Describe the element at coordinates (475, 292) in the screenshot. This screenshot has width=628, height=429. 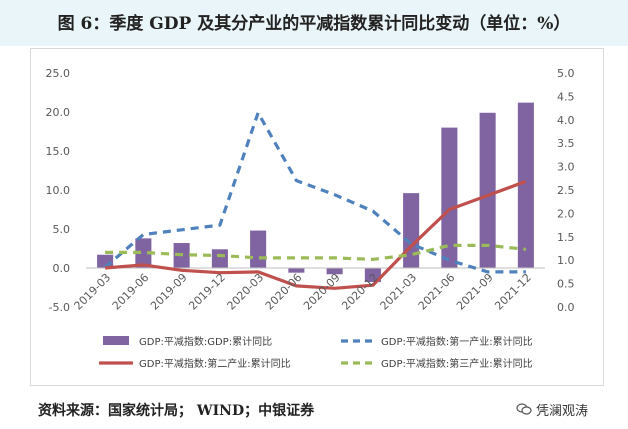
I see `category-tick-label: 2021-09` at that location.